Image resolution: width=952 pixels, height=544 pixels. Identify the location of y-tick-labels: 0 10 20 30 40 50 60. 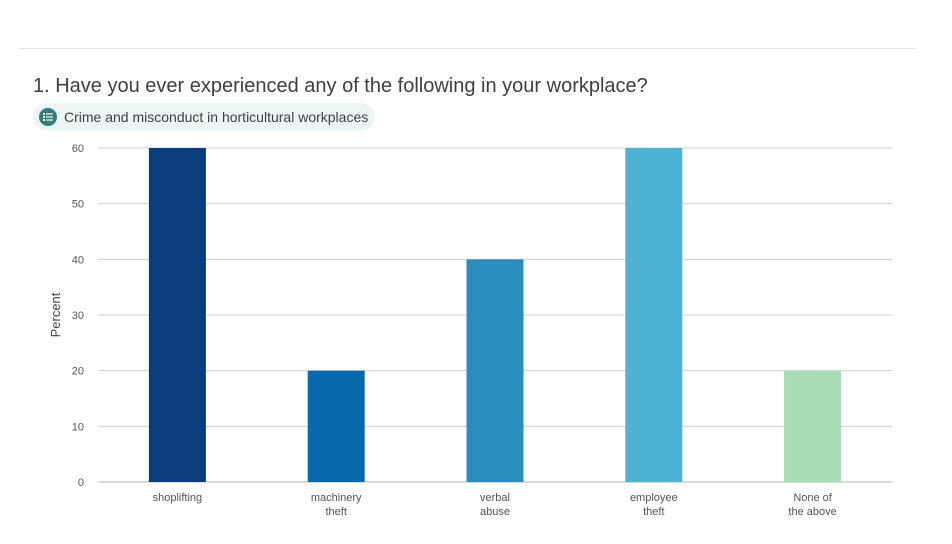
(78, 316).